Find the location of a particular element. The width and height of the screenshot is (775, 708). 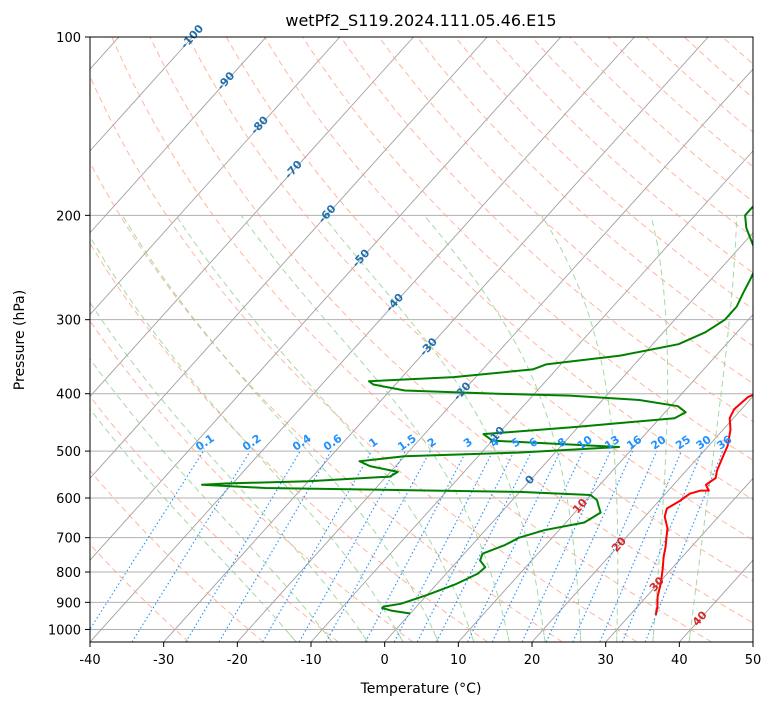

x-tick-label: 0 is located at coordinates (385, 660).